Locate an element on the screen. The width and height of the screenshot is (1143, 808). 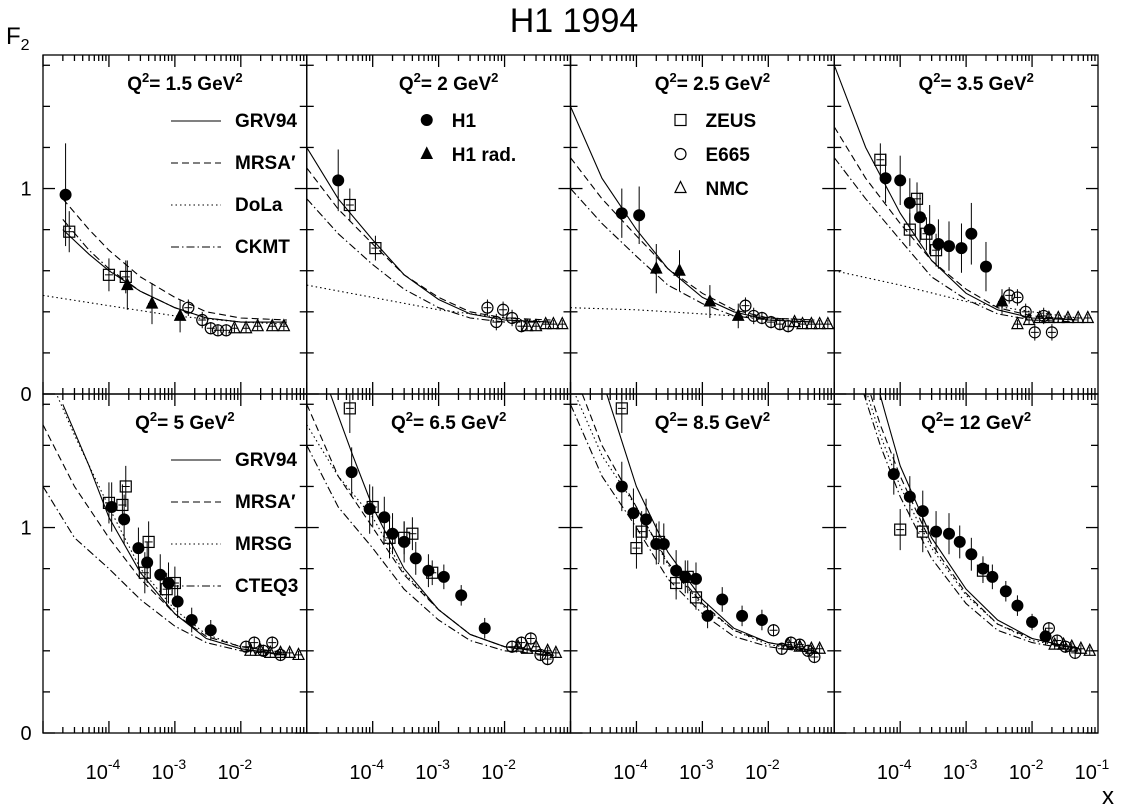
legend-label: GRV94 is located at coordinates (266, 460).